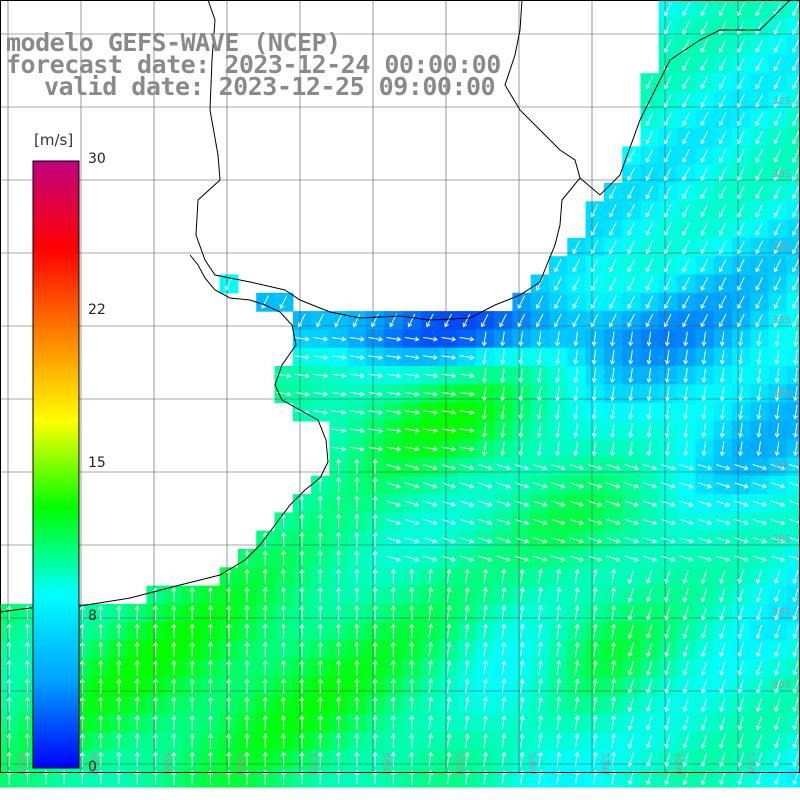 The width and height of the screenshot is (800, 800). What do you see at coordinates (54, 140) in the screenshot?
I see `colorbar-unit-label: [m/s]` at bounding box center [54, 140].